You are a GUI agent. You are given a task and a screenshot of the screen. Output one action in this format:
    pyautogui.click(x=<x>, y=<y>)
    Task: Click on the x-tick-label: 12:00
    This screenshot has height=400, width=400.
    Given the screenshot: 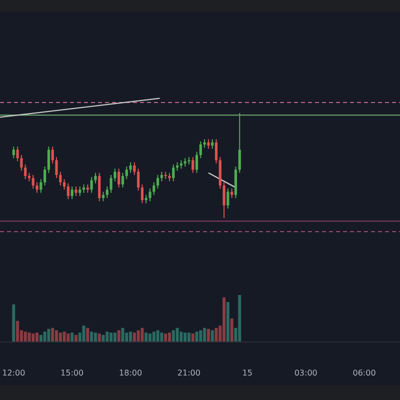 What is the action you would take?
    pyautogui.click(x=14, y=373)
    